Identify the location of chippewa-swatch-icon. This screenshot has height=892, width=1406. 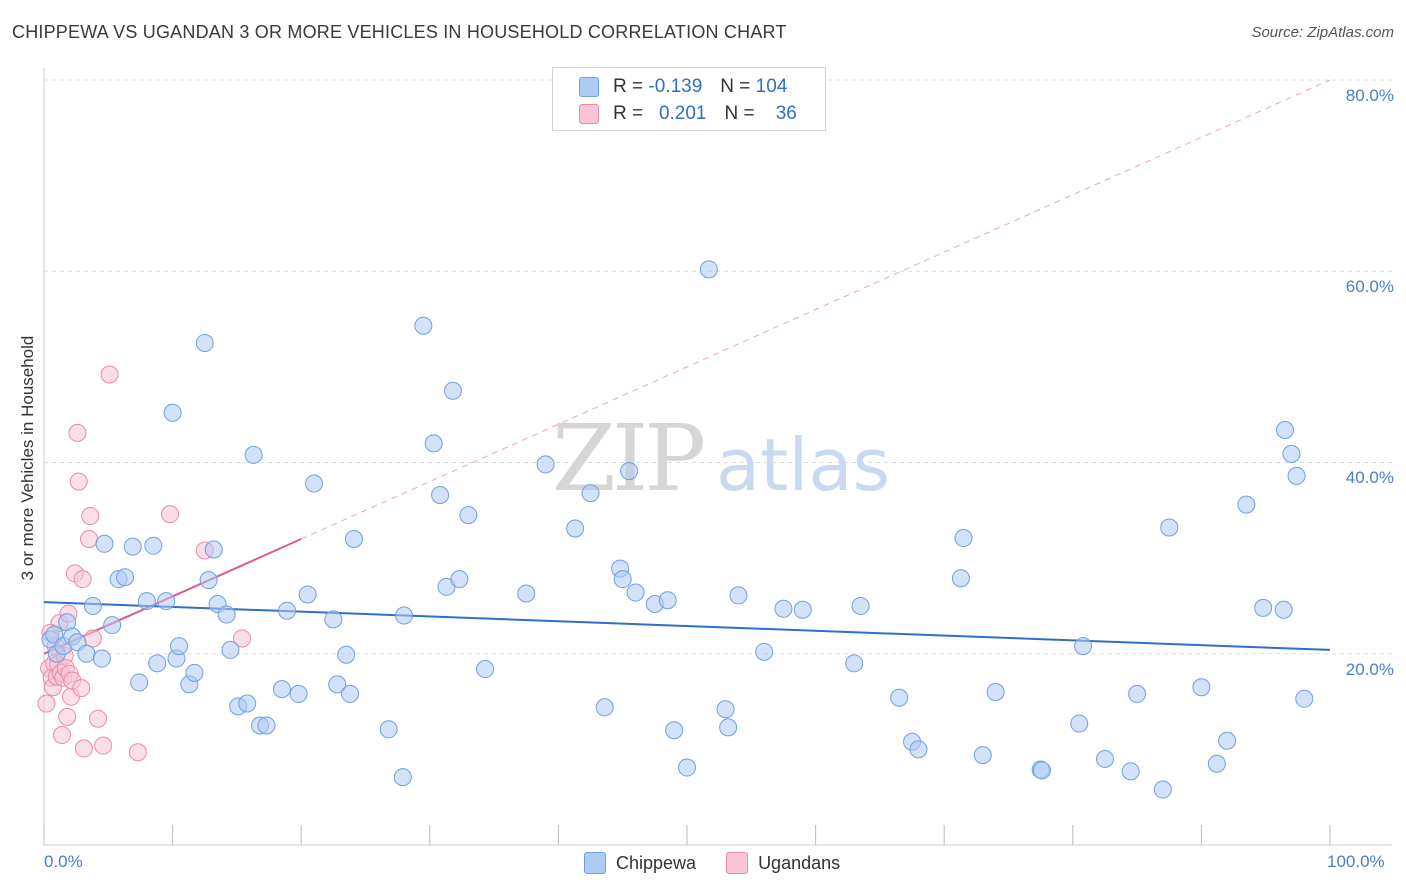
(589, 87).